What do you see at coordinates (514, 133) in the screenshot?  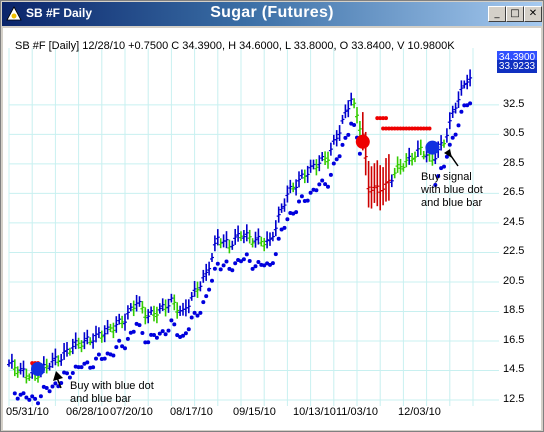 I see `y-tick-label: 30.5` at bounding box center [514, 133].